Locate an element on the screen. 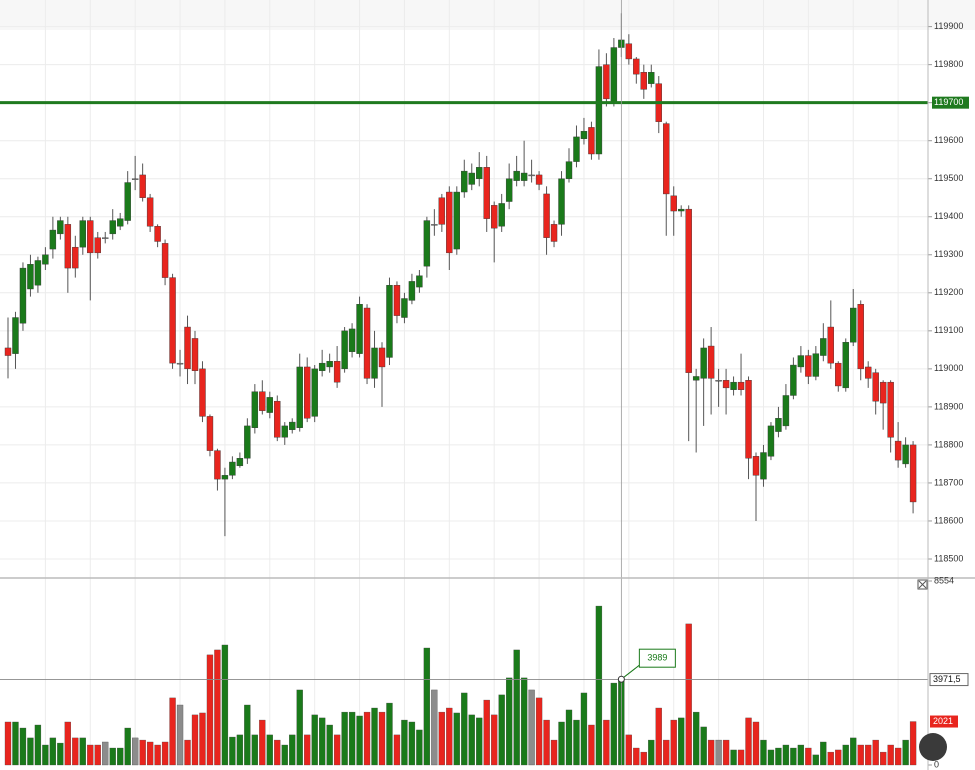  crosshair-label-box is located at coordinates (949, 680).